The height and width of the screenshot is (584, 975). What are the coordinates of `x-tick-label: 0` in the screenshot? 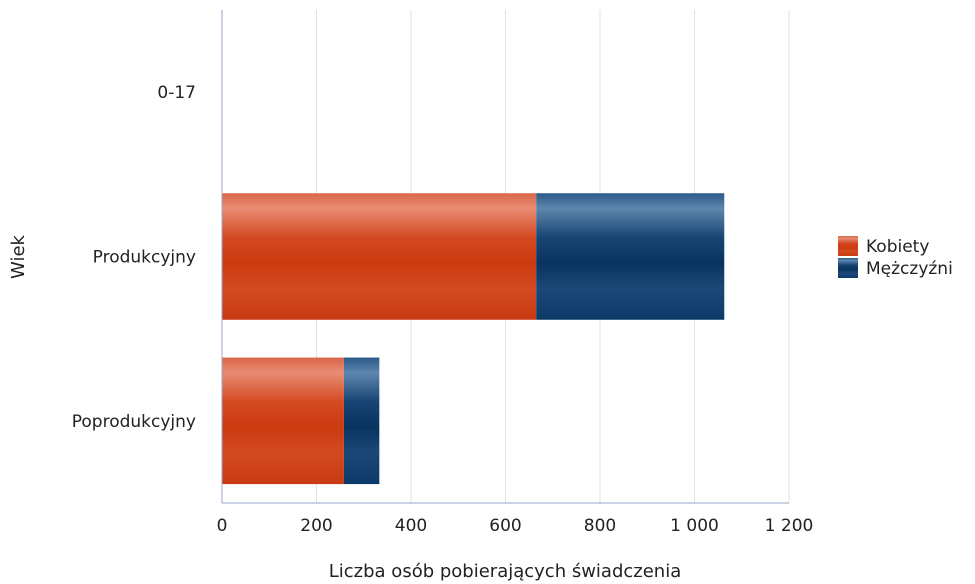 It's located at (222, 526).